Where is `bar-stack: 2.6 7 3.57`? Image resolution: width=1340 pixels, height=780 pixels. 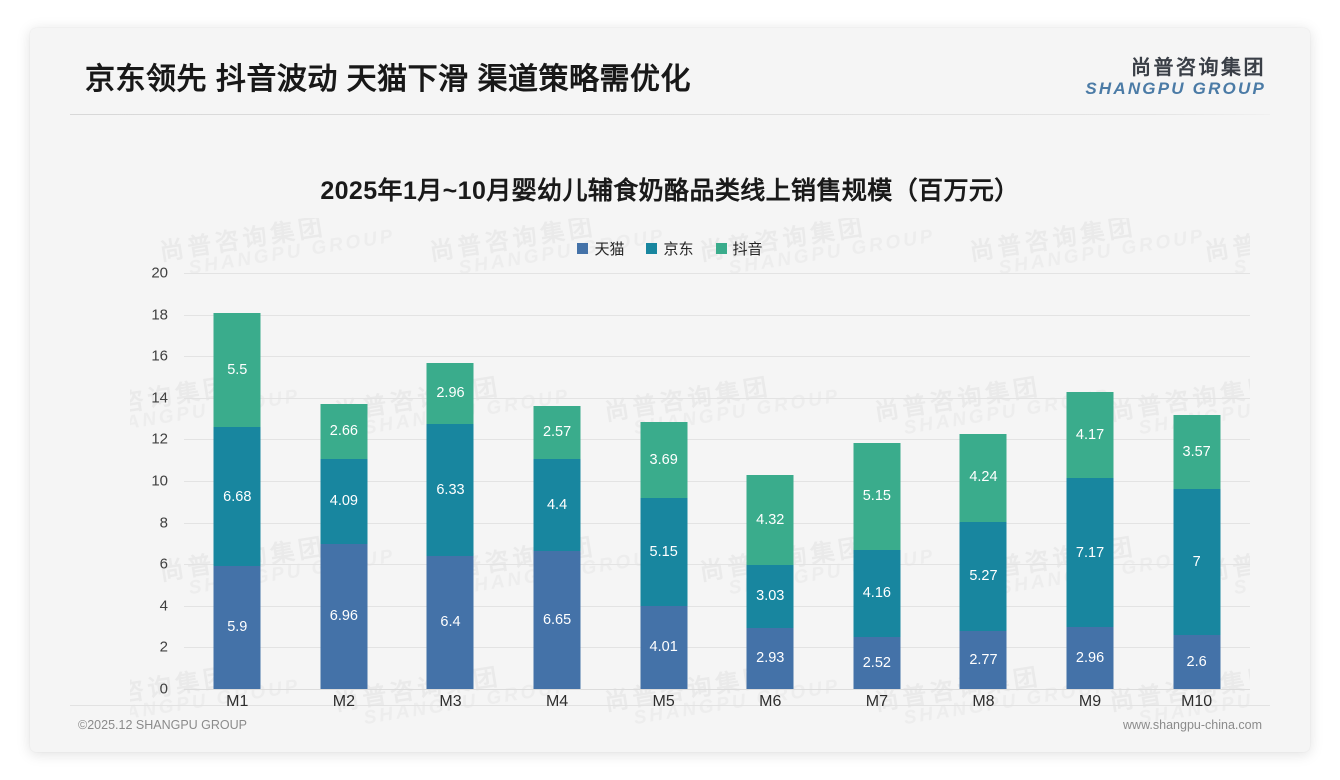 bar-stack: 2.6 7 3.57 is located at coordinates (1197, 552).